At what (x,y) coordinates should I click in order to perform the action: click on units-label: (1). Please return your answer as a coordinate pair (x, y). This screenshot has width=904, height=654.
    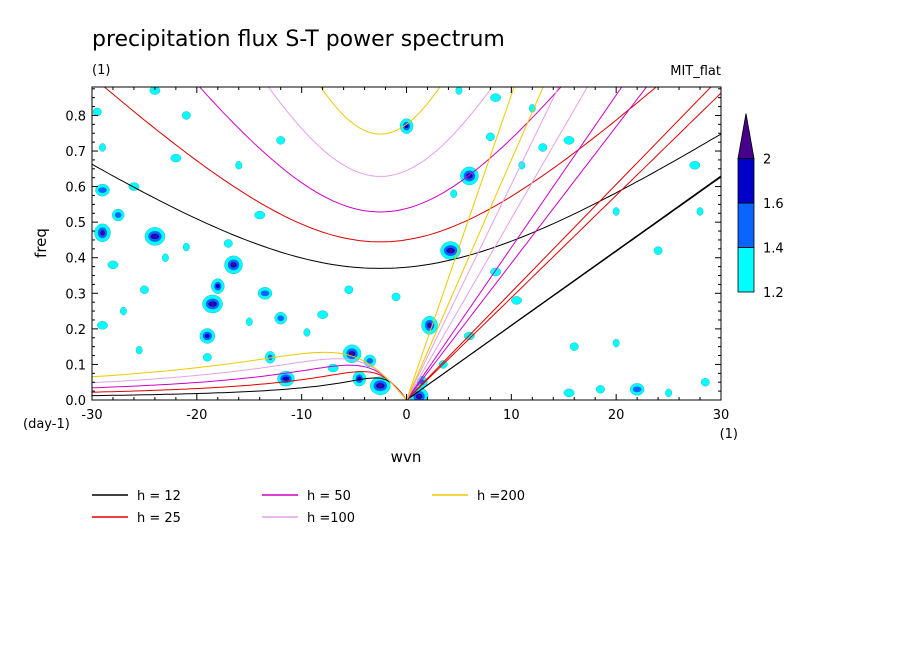
    Looking at the image, I should click on (101, 70).